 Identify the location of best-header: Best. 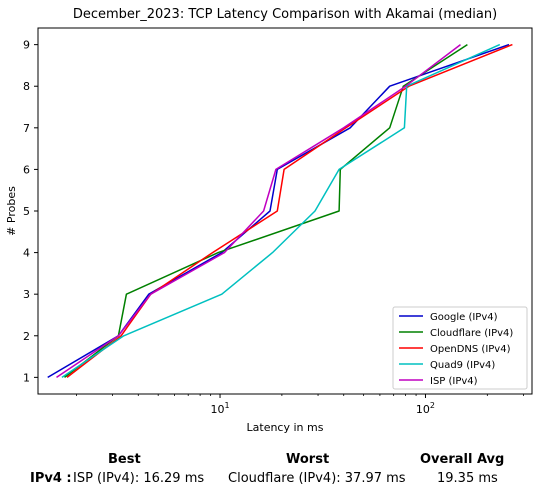
(124, 459).